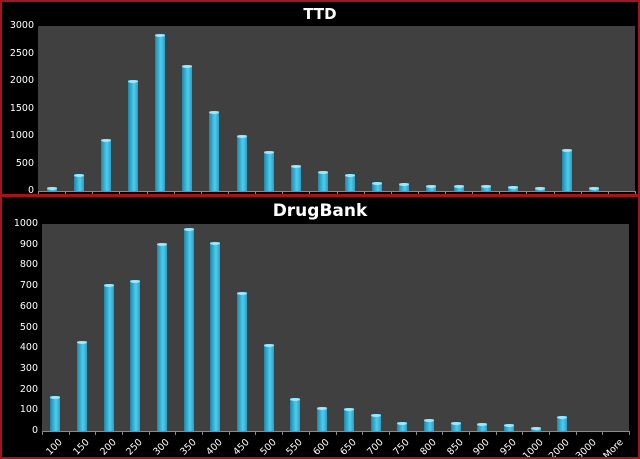 The width and height of the screenshot is (640, 459). What do you see at coordinates (28, 348) in the screenshot?
I see `y-tick-label: 400` at bounding box center [28, 348].